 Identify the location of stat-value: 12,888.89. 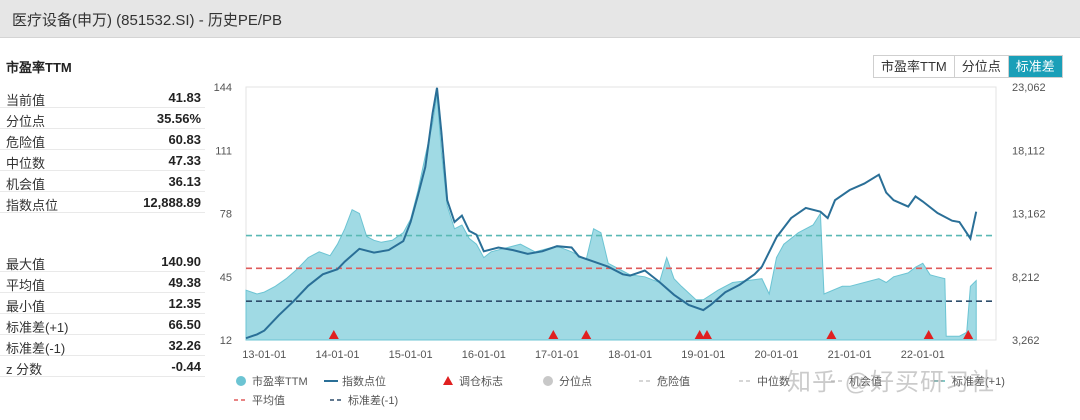
(172, 202).